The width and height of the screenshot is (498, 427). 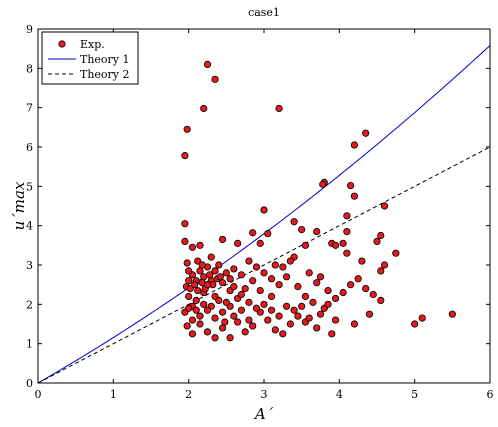 I want to click on y-tick-label: 9, so click(x=29, y=29).